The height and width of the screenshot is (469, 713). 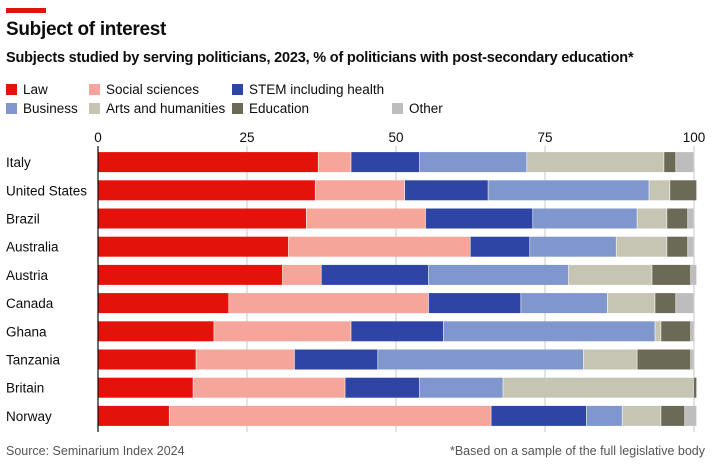 What do you see at coordinates (35, 89) in the screenshot?
I see `legend-label-law: Law` at bounding box center [35, 89].